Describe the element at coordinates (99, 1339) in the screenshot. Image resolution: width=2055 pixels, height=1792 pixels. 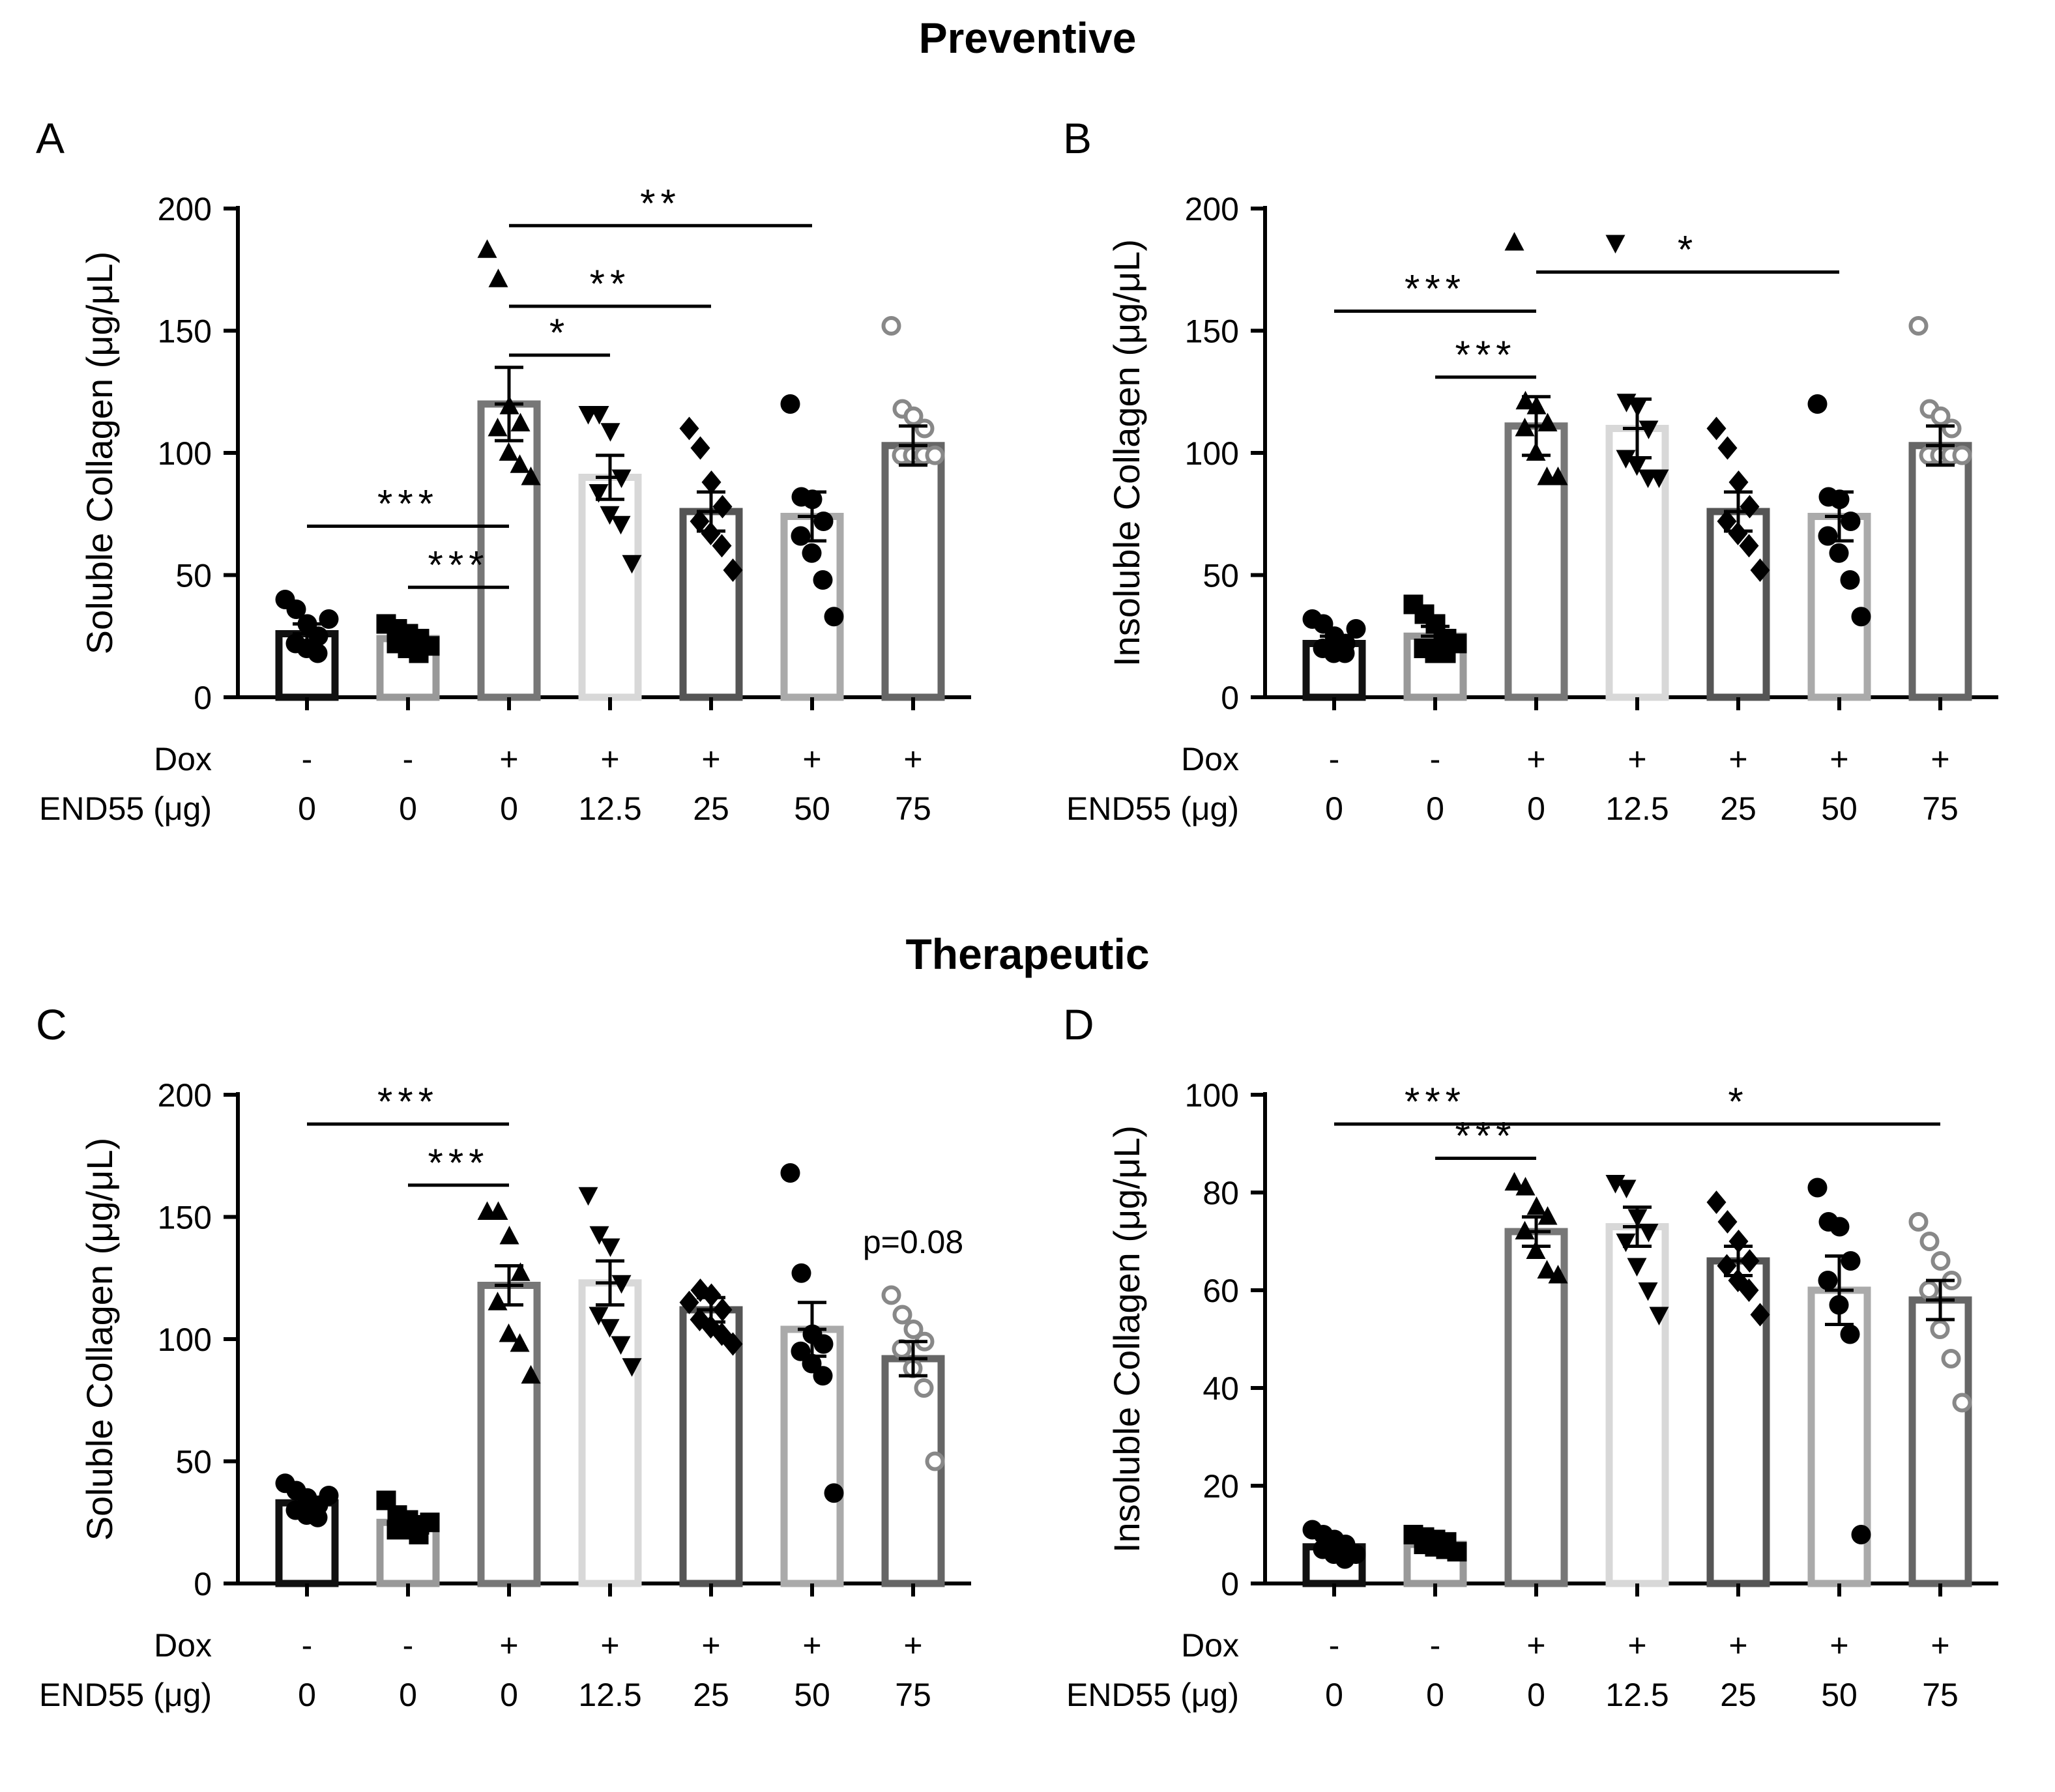
I see `y-axis-label: Soluble Collagen (μg/μL)` at that location.